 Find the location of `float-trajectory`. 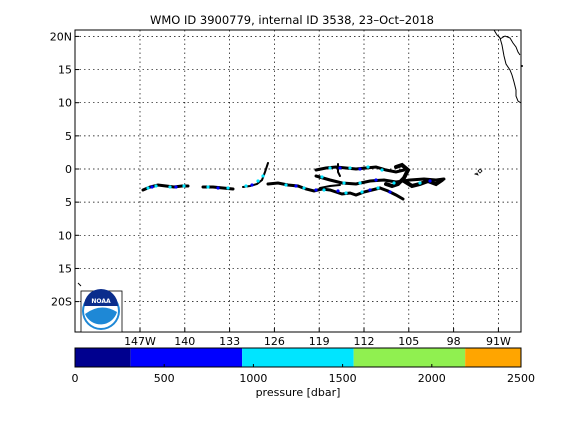

float-trajectory is located at coordinates (293, 181).